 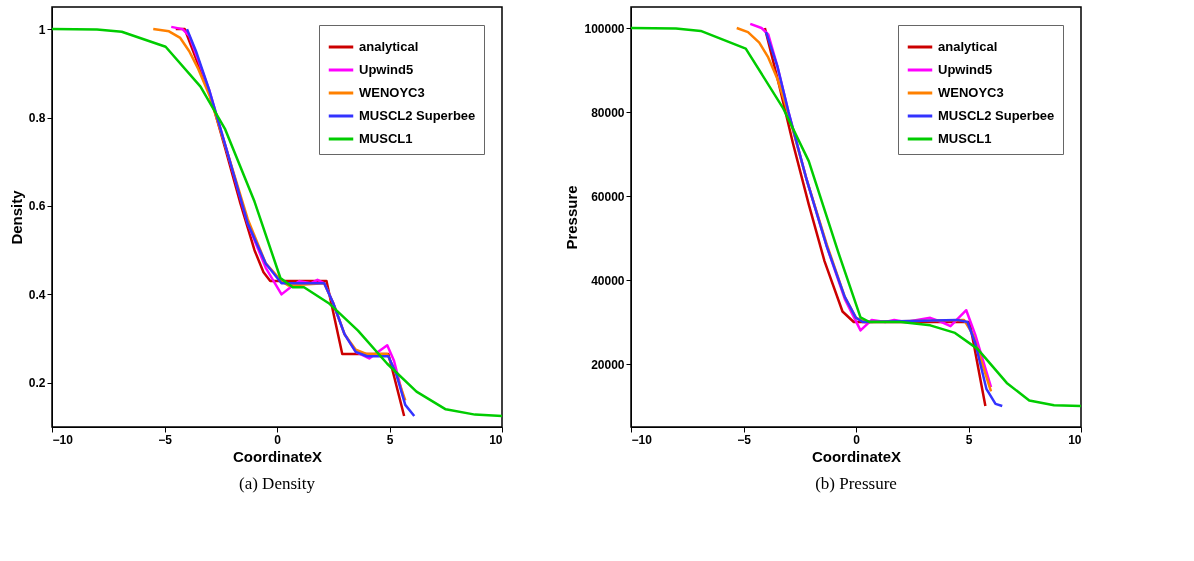 What do you see at coordinates (604, 28) in the screenshot?
I see `y-tick-label: 100000` at bounding box center [604, 28].